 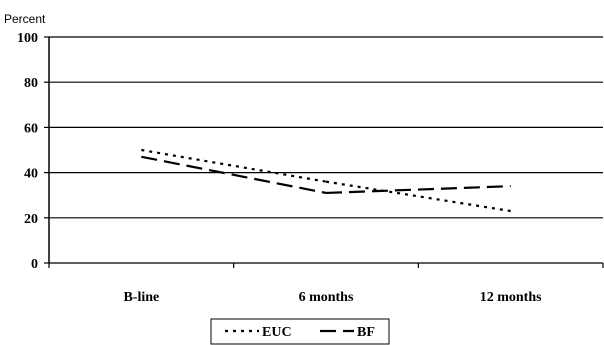 What do you see at coordinates (366, 332) in the screenshot?
I see `legend-label-bf: BF` at bounding box center [366, 332].